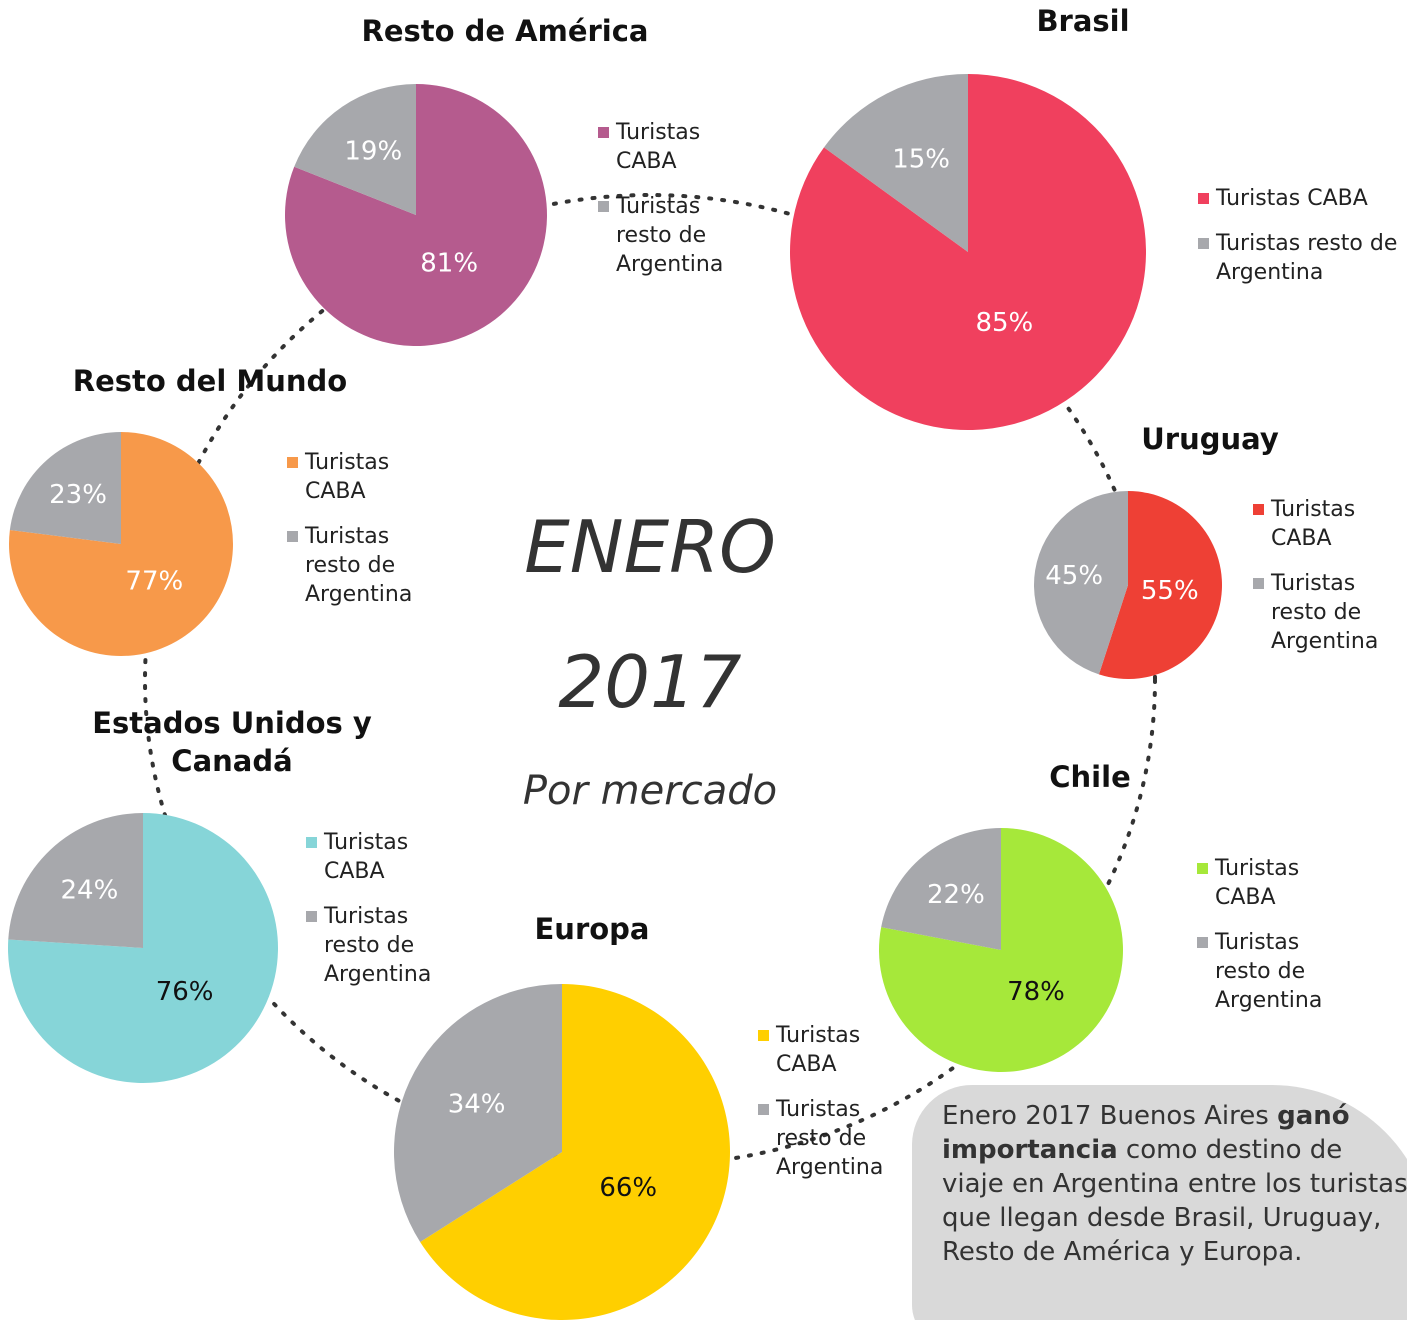 The image size is (1407, 1320). I want to click on header-year: 2017, so click(650, 682).